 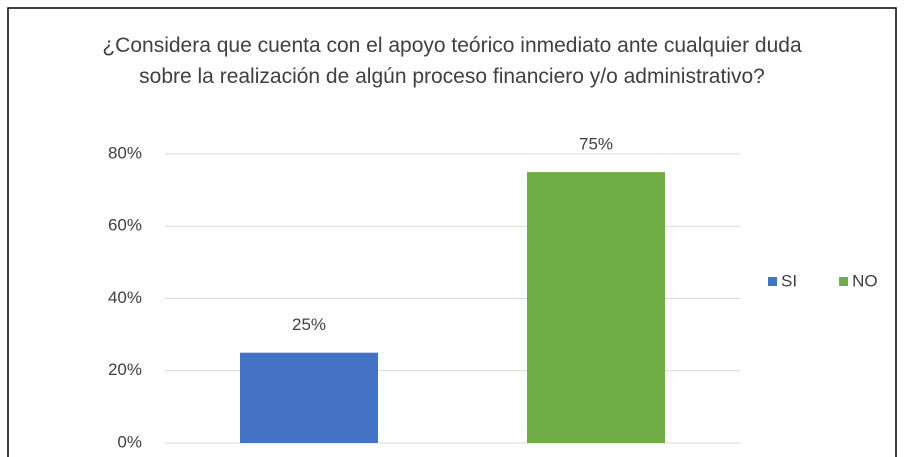 What do you see at coordinates (125, 369) in the screenshot?
I see `y-tick-label: 20%` at bounding box center [125, 369].